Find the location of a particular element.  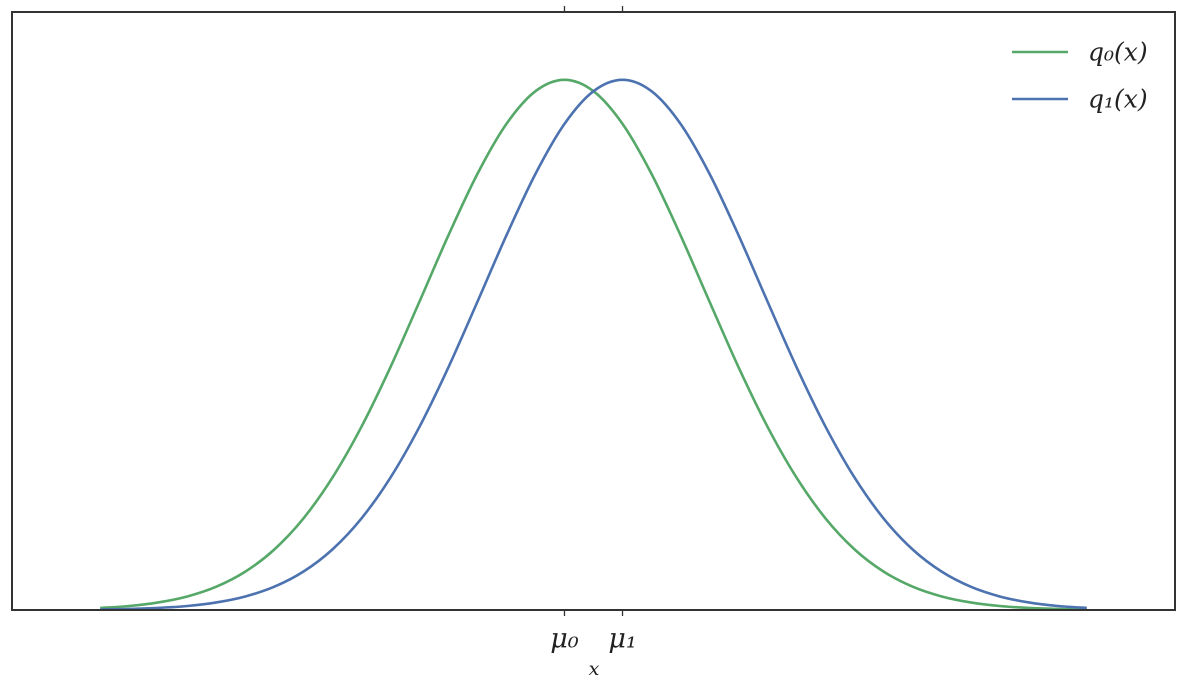

x-tick-label: μ₀ is located at coordinates (564, 639).